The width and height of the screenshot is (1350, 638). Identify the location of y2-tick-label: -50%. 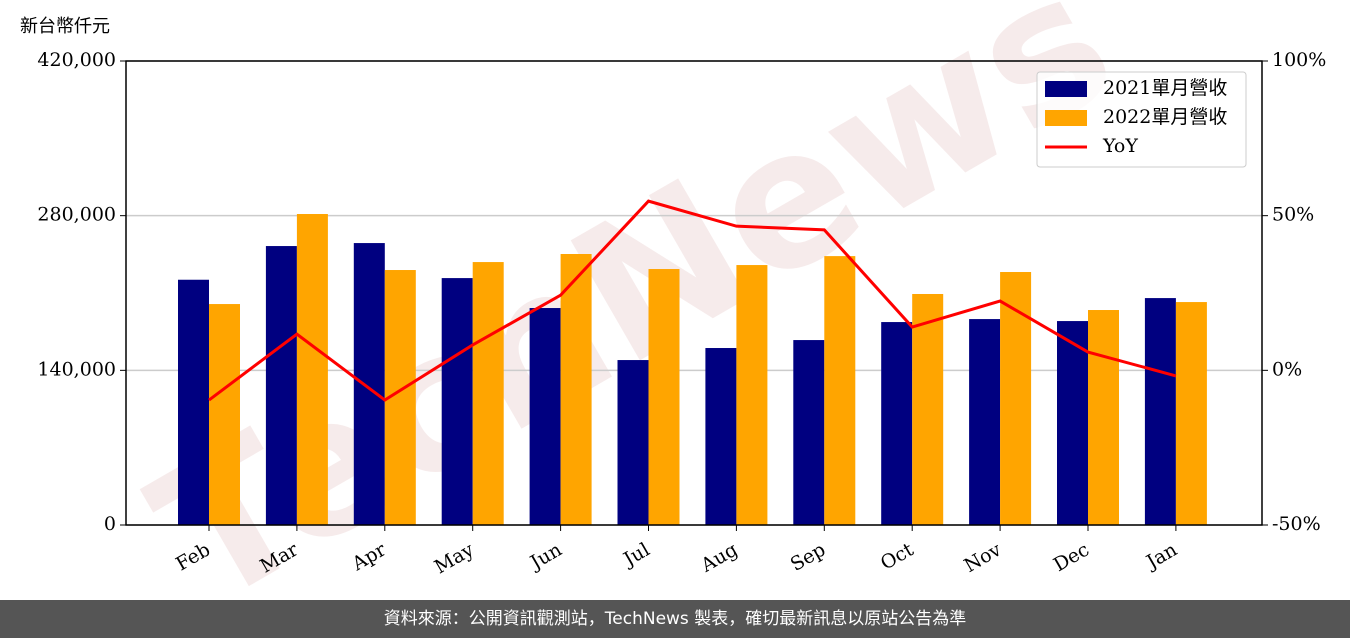
(1296, 524).